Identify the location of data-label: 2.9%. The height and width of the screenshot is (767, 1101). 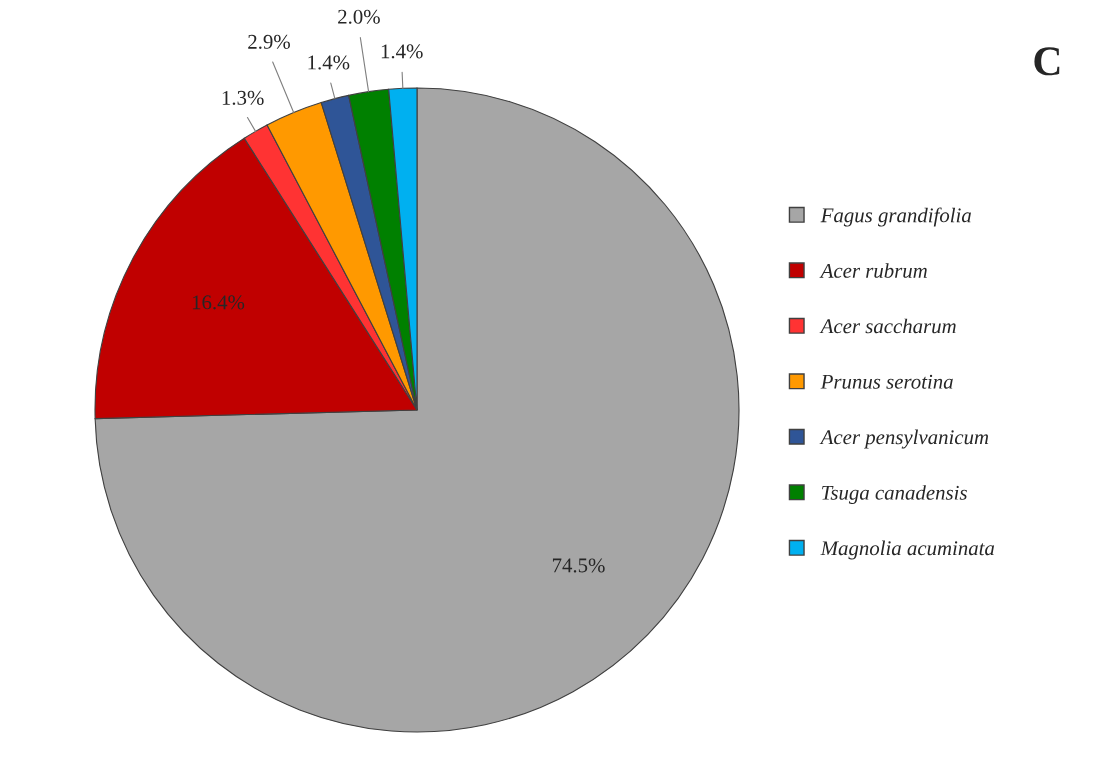
(269, 41).